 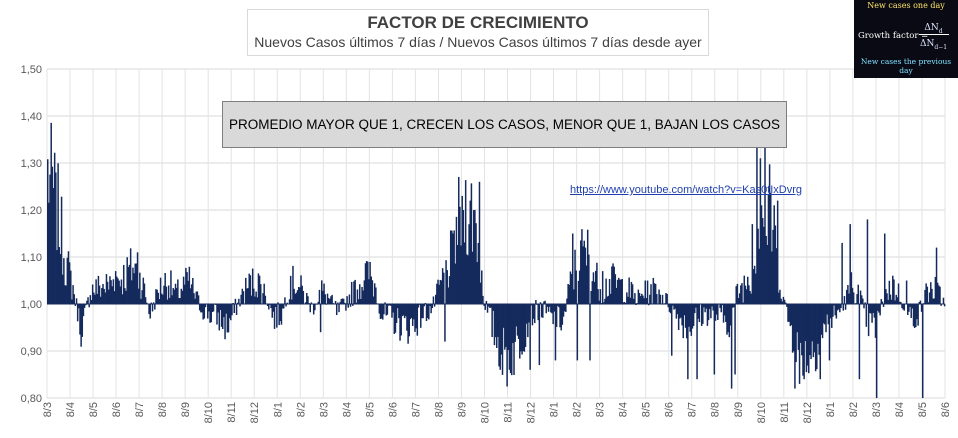 I want to click on x-tick-label: 8/3, so click(x=324, y=409).